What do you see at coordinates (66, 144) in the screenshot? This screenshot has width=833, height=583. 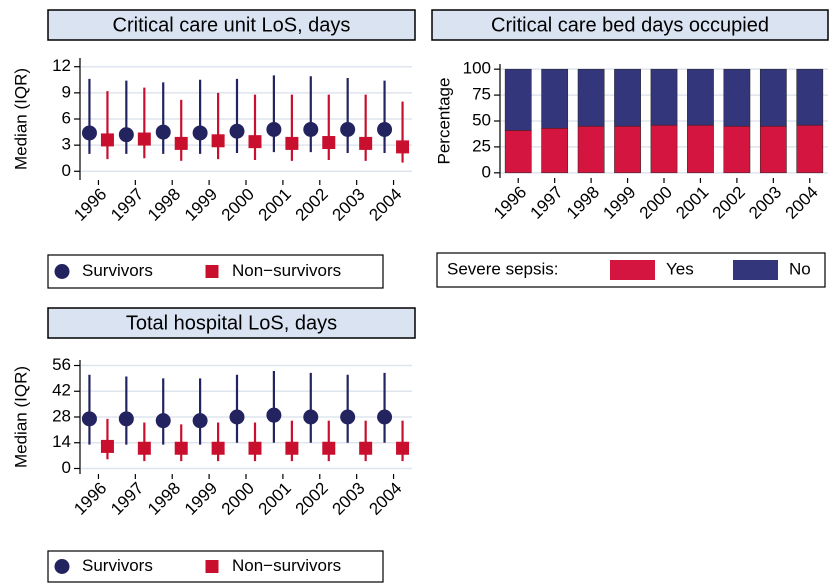 I see `y-tick-label: 3` at bounding box center [66, 144].